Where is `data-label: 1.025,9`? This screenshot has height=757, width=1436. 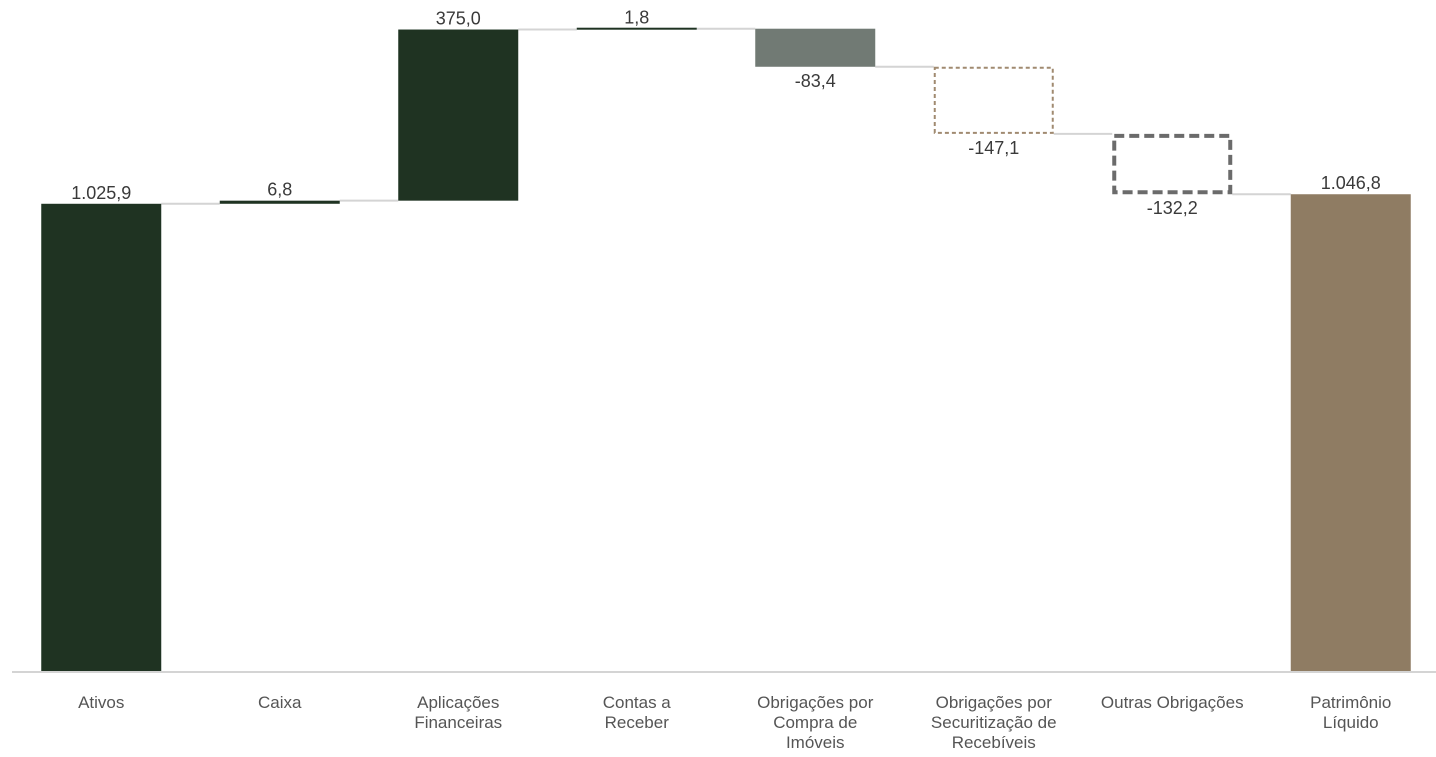 data-label: 1.025,9 is located at coordinates (101, 193).